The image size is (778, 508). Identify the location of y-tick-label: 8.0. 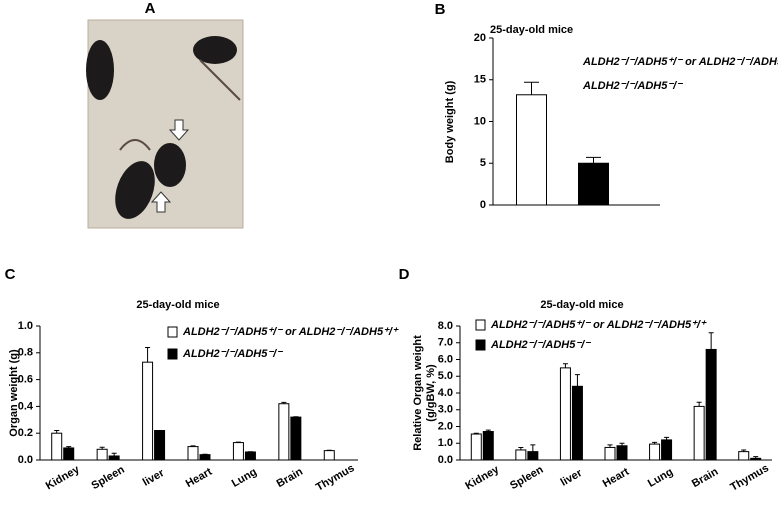
(445, 326).